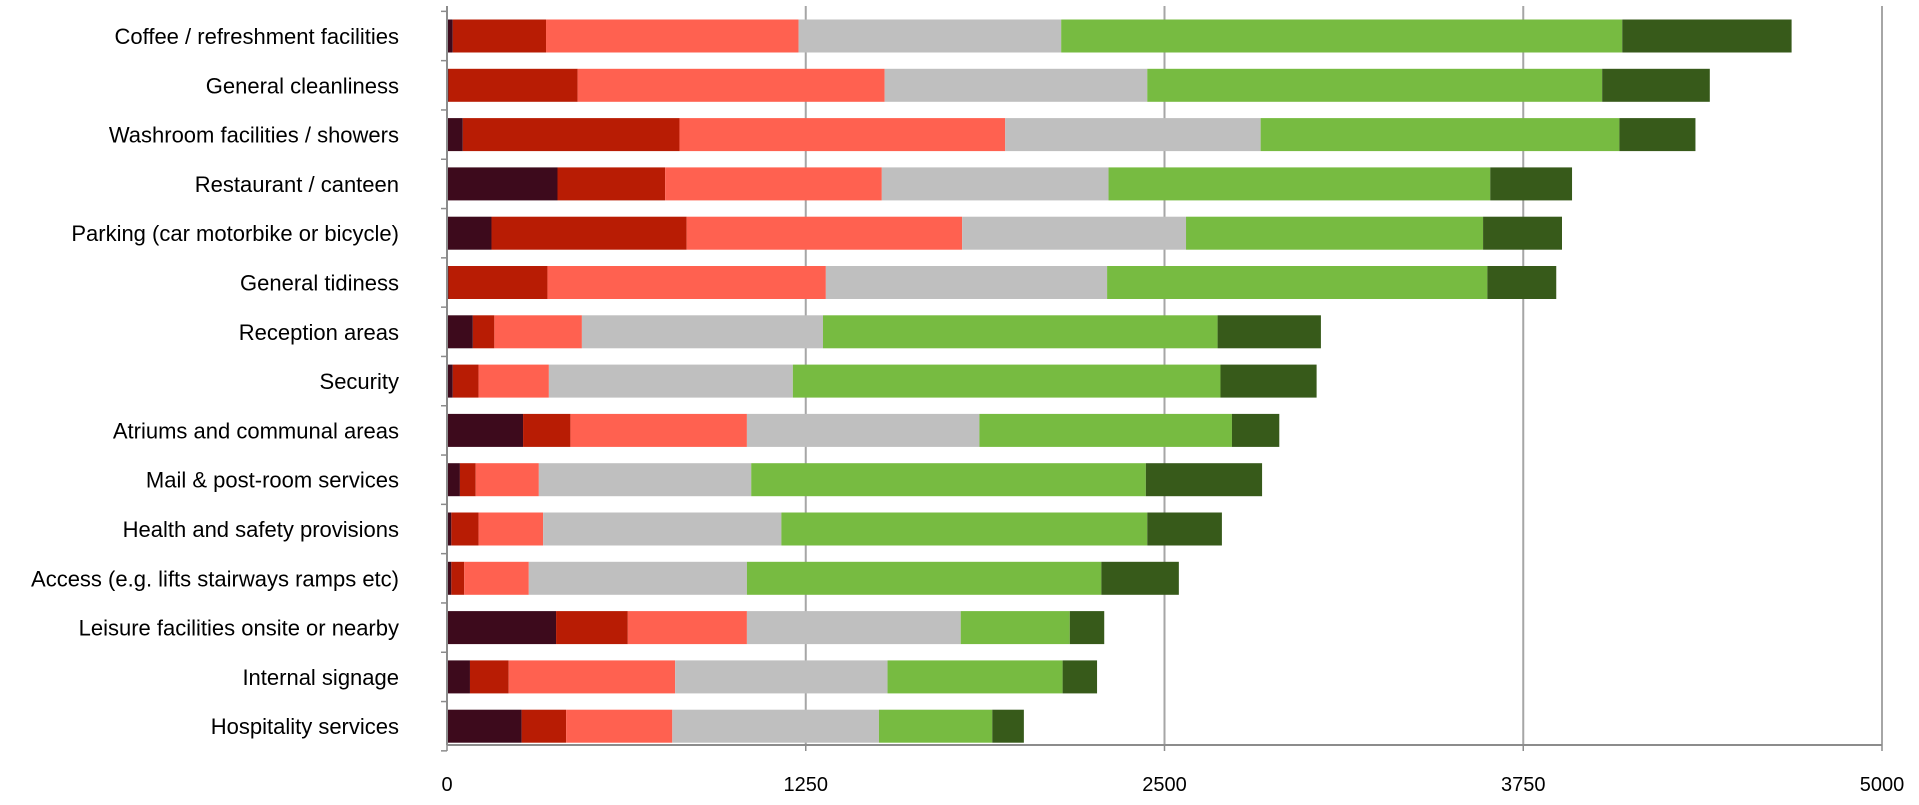  I want to click on category-label: Access (e.g. lifts stairways ramps etc), so click(215, 578).